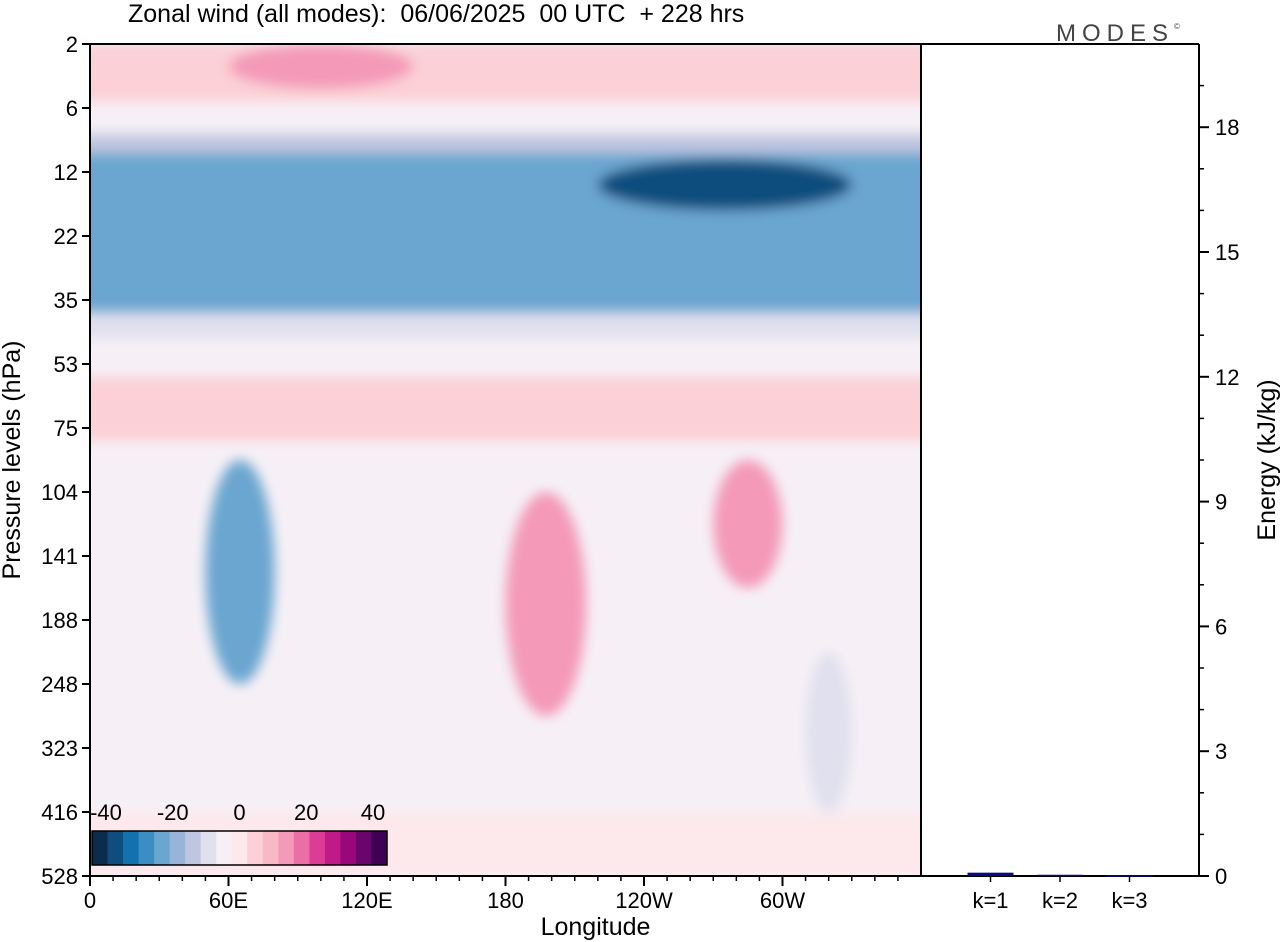  What do you see at coordinates (505, 900) in the screenshot?
I see `x-tick-label: 180` at bounding box center [505, 900].